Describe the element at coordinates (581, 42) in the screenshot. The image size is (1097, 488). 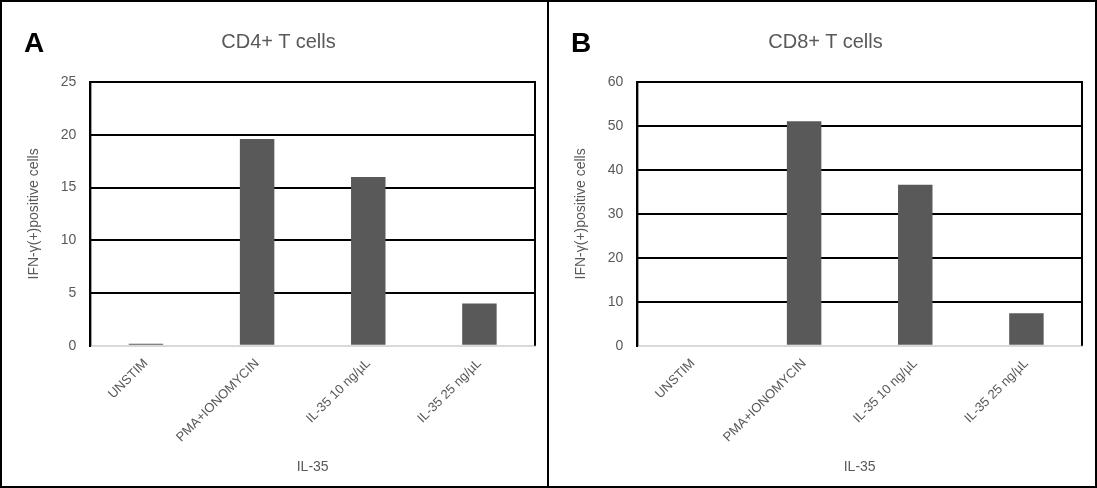
I see `text: B` at that location.